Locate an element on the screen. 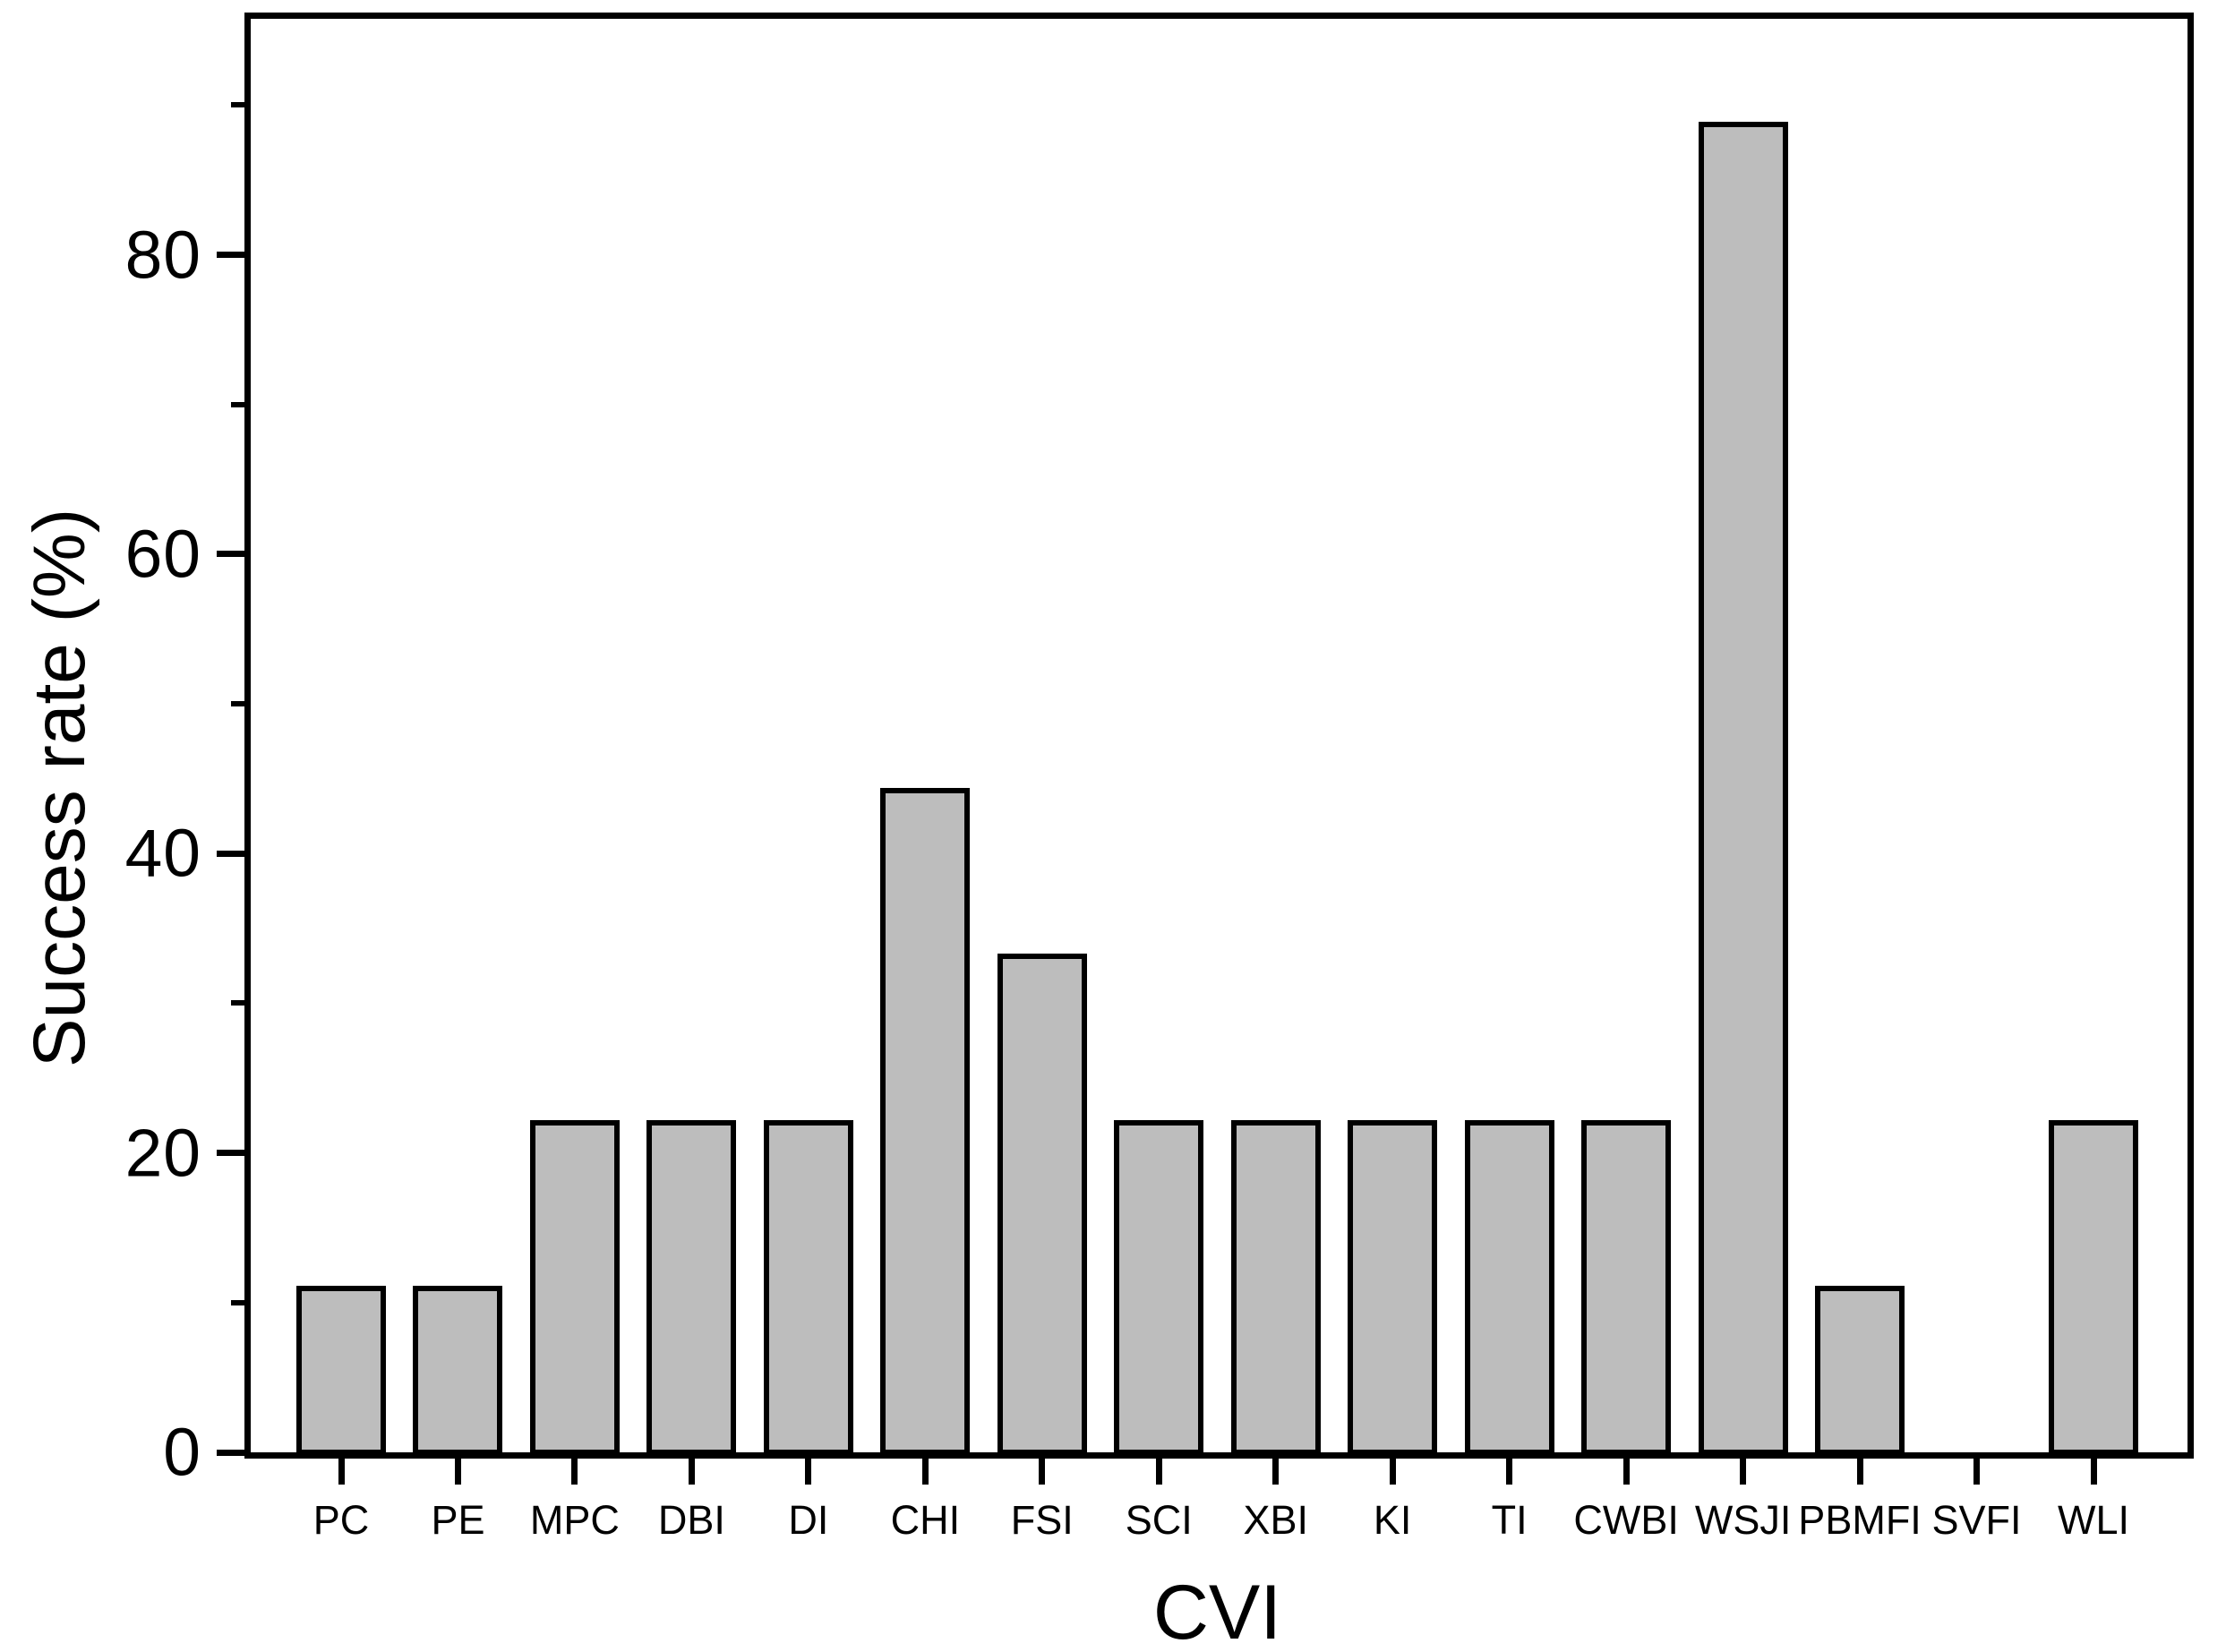 This screenshot has height=1652, width=2226. x-tick-label: FSI is located at coordinates (1042, 1520).